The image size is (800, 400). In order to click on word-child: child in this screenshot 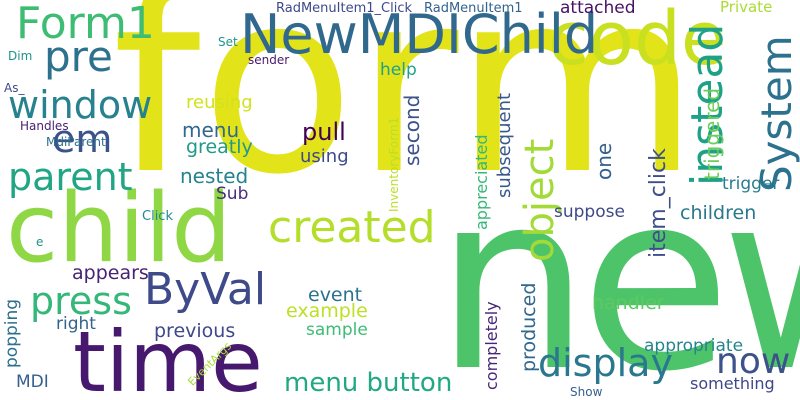, I will do `click(119, 229)`.